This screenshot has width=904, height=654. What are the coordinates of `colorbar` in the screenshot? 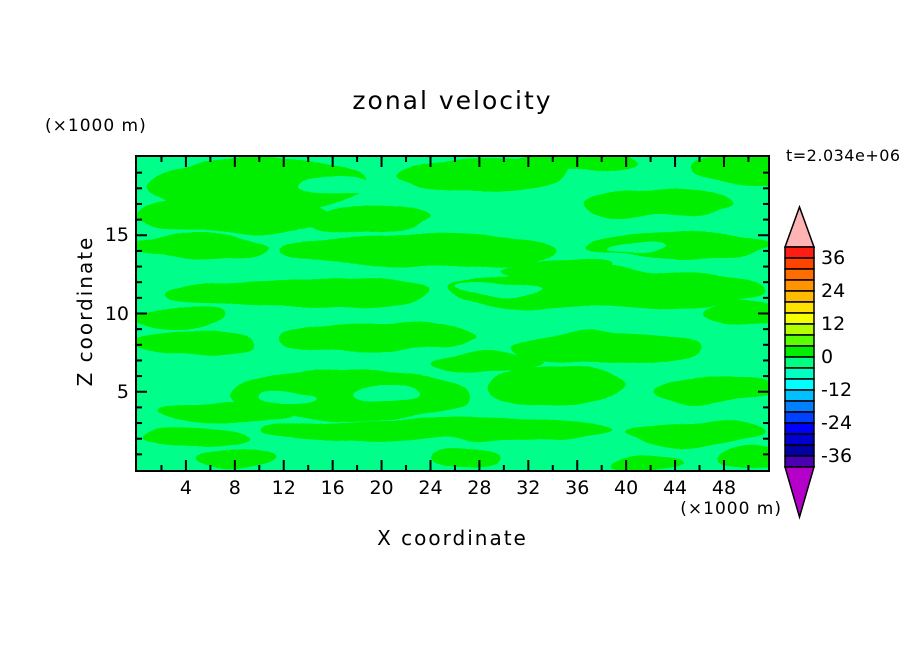 It's located at (799, 362).